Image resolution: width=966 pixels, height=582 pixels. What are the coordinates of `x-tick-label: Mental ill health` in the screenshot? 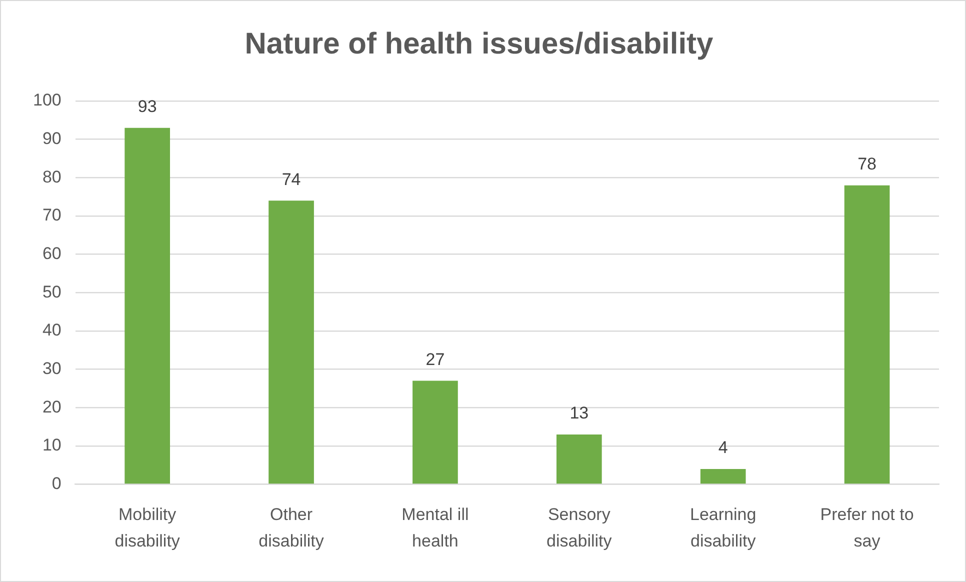 It's located at (435, 528).